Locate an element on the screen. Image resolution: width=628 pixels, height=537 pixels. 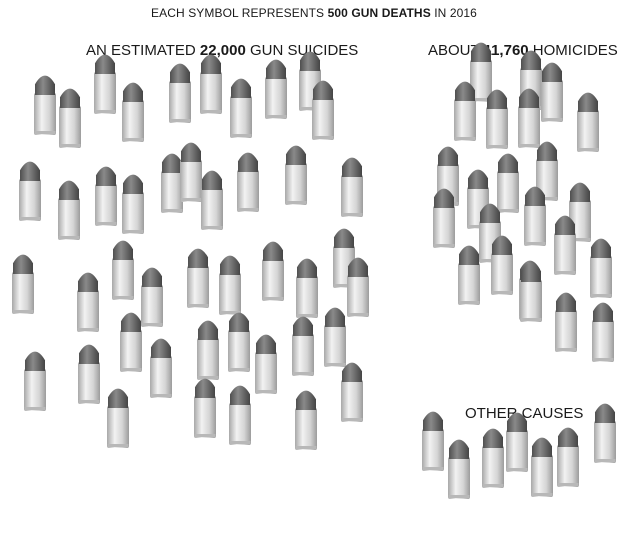
header-bold: 500 GUN DEATHS is located at coordinates (379, 13).